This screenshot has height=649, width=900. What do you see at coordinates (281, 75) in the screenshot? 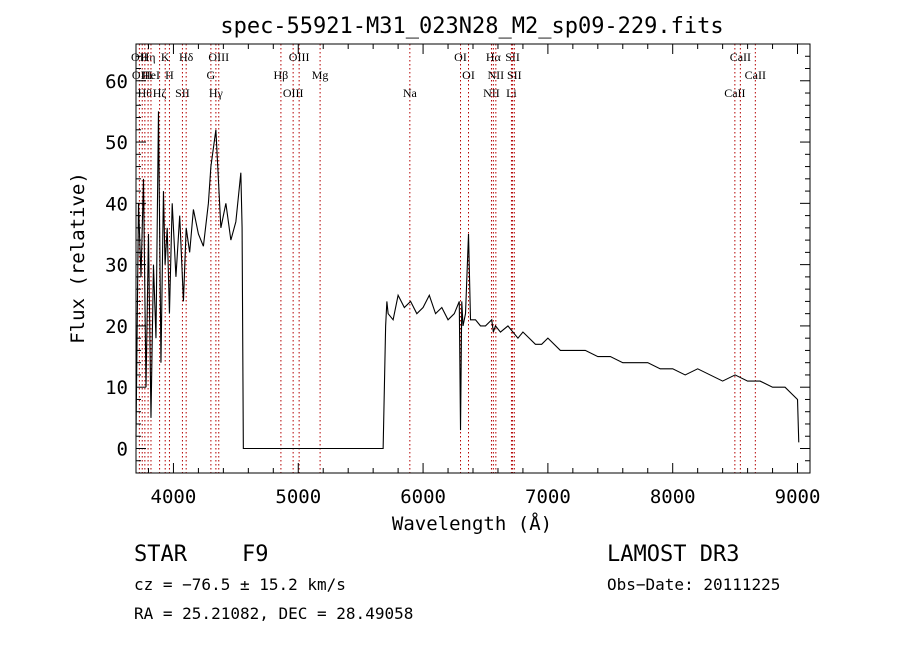
I see `line-marker-label: Hβ` at bounding box center [281, 75].